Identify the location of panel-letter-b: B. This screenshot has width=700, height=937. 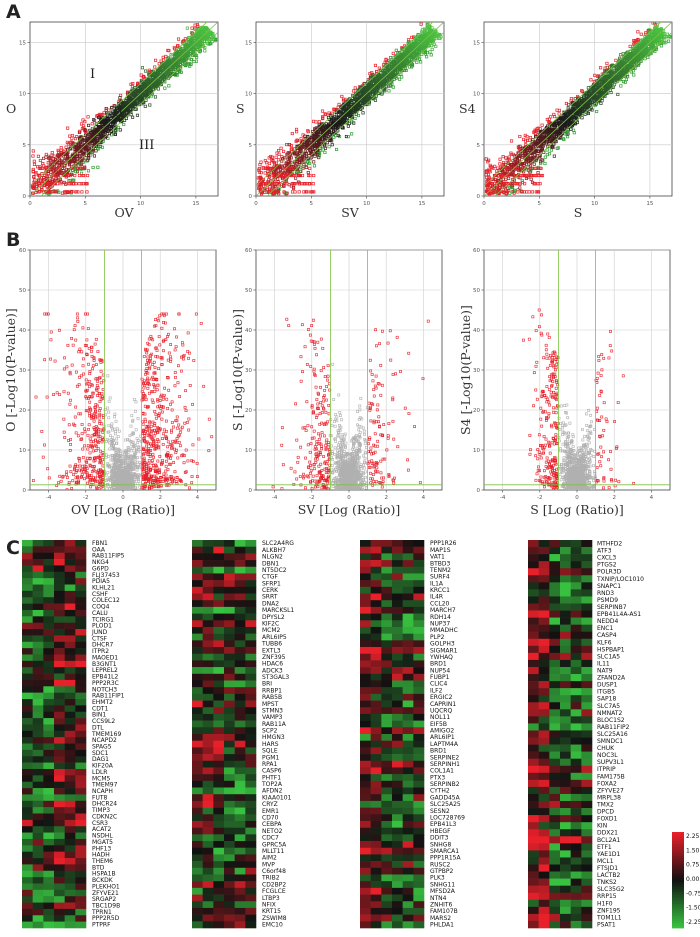
(13, 240).